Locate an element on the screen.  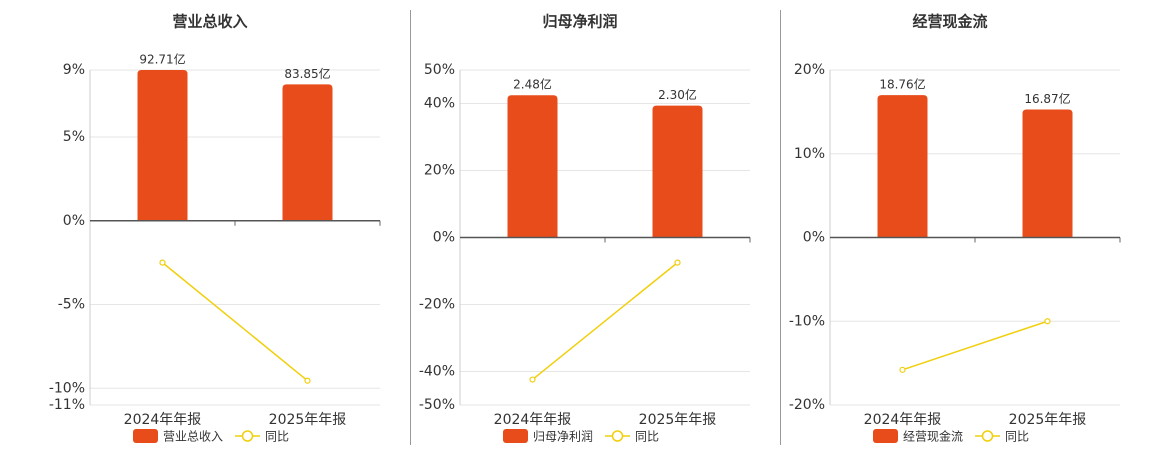
y-tick-label: -50% is located at coordinates (437, 405).